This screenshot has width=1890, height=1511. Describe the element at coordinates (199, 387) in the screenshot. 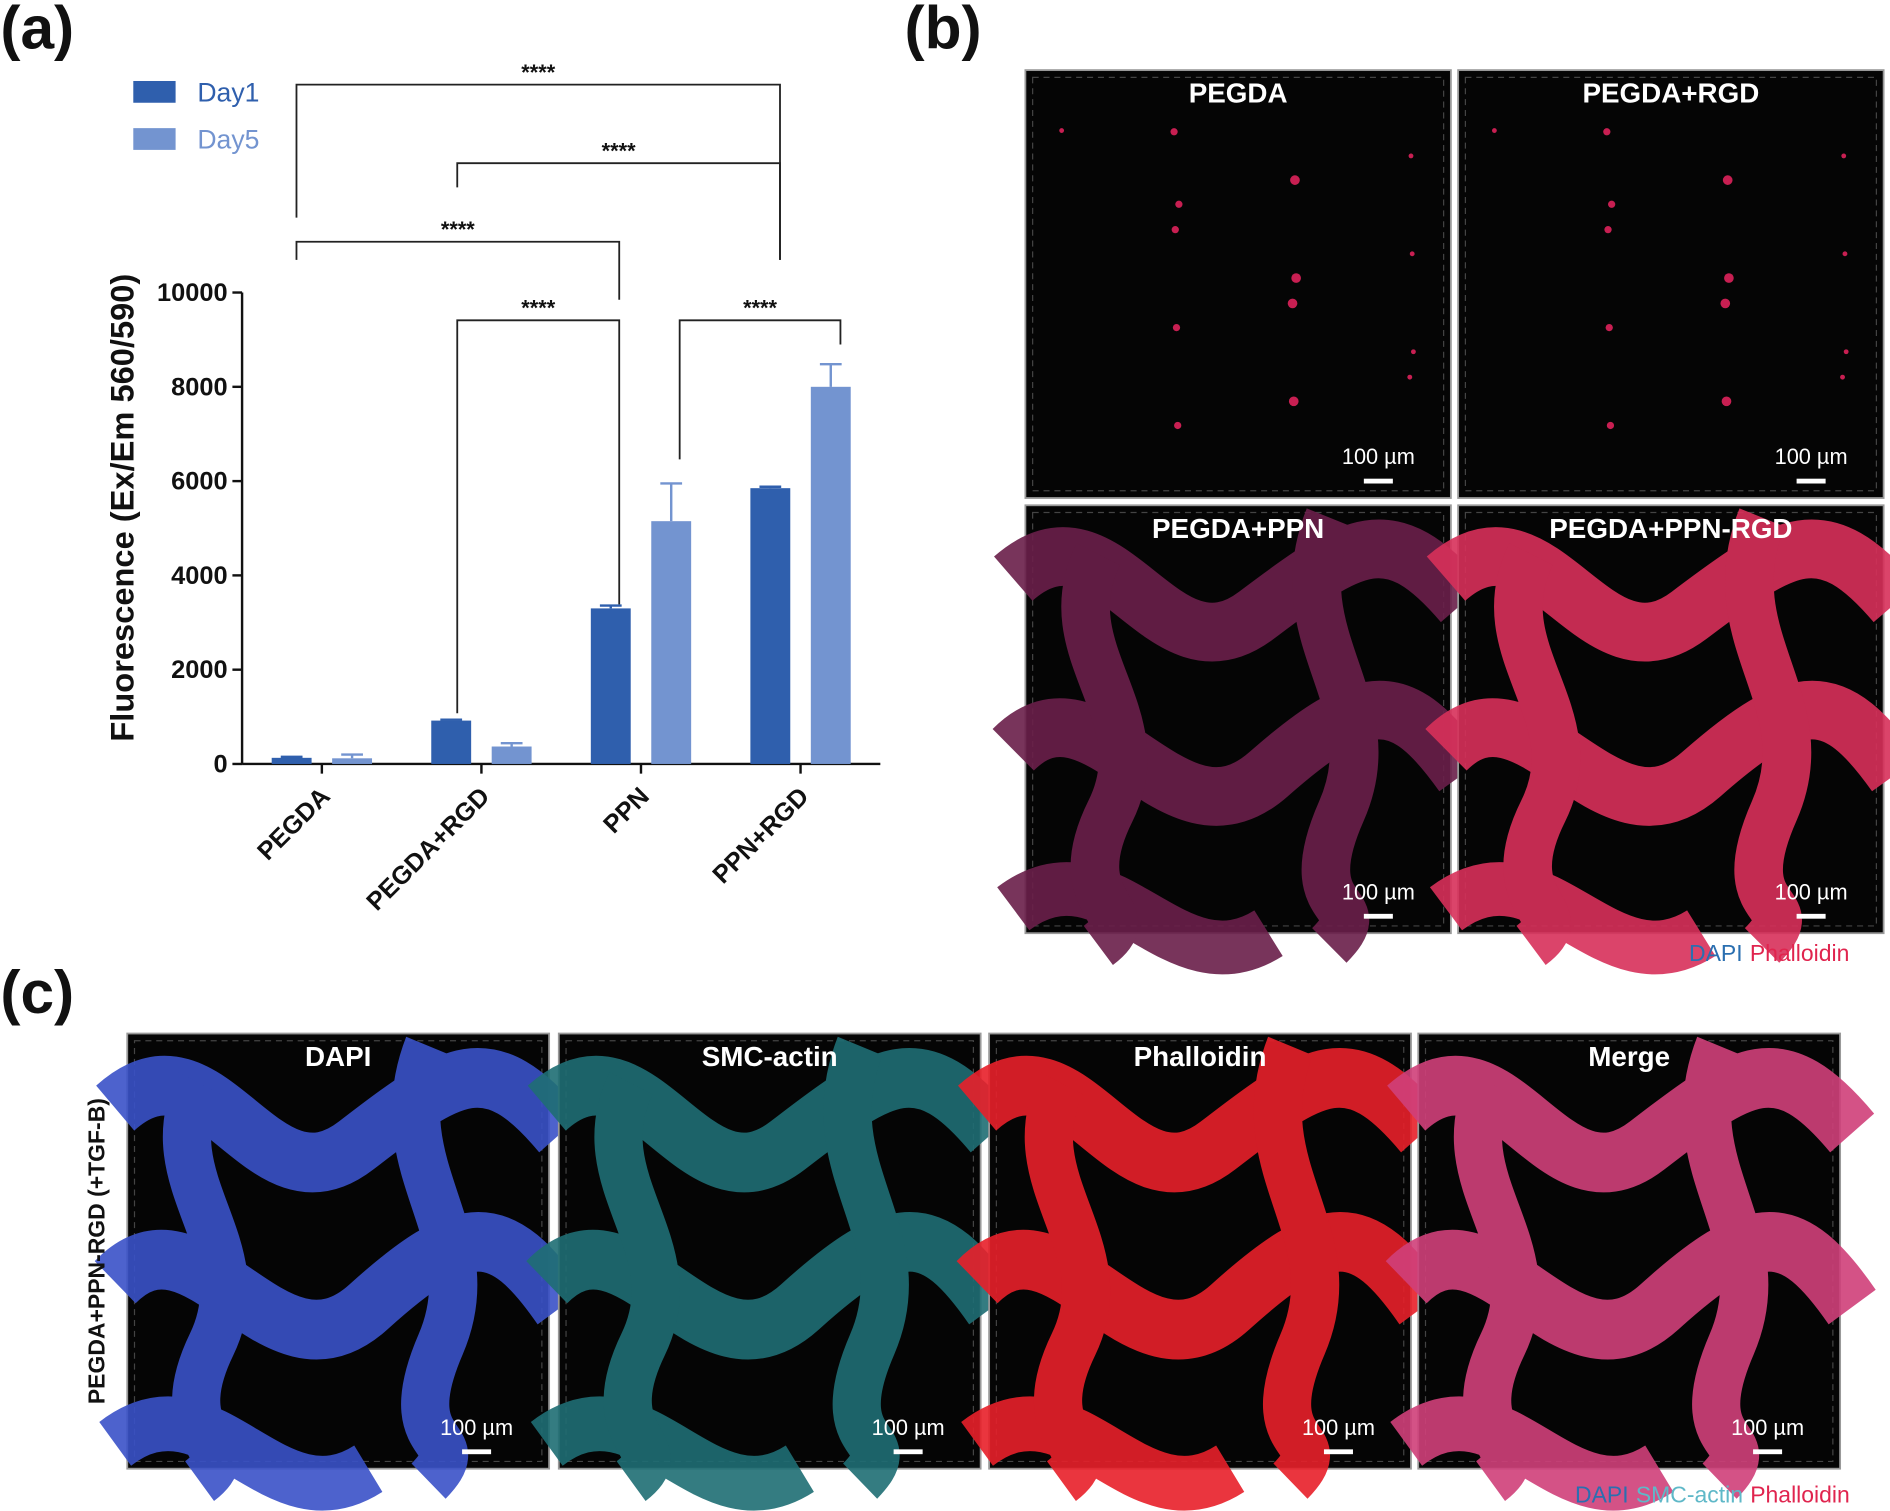

I see `y-tick-label: 8000` at that location.